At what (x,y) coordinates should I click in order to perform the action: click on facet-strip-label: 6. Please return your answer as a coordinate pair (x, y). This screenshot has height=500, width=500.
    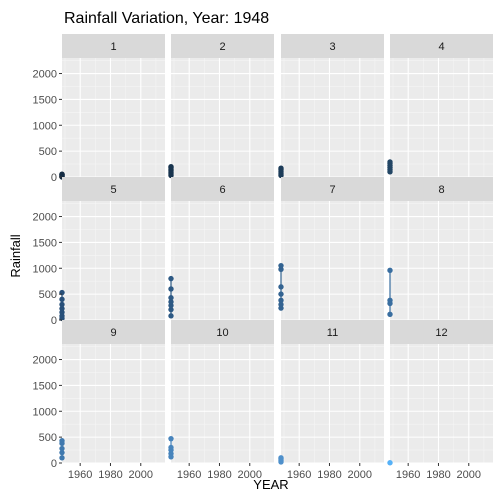
    Looking at the image, I should click on (222, 190).